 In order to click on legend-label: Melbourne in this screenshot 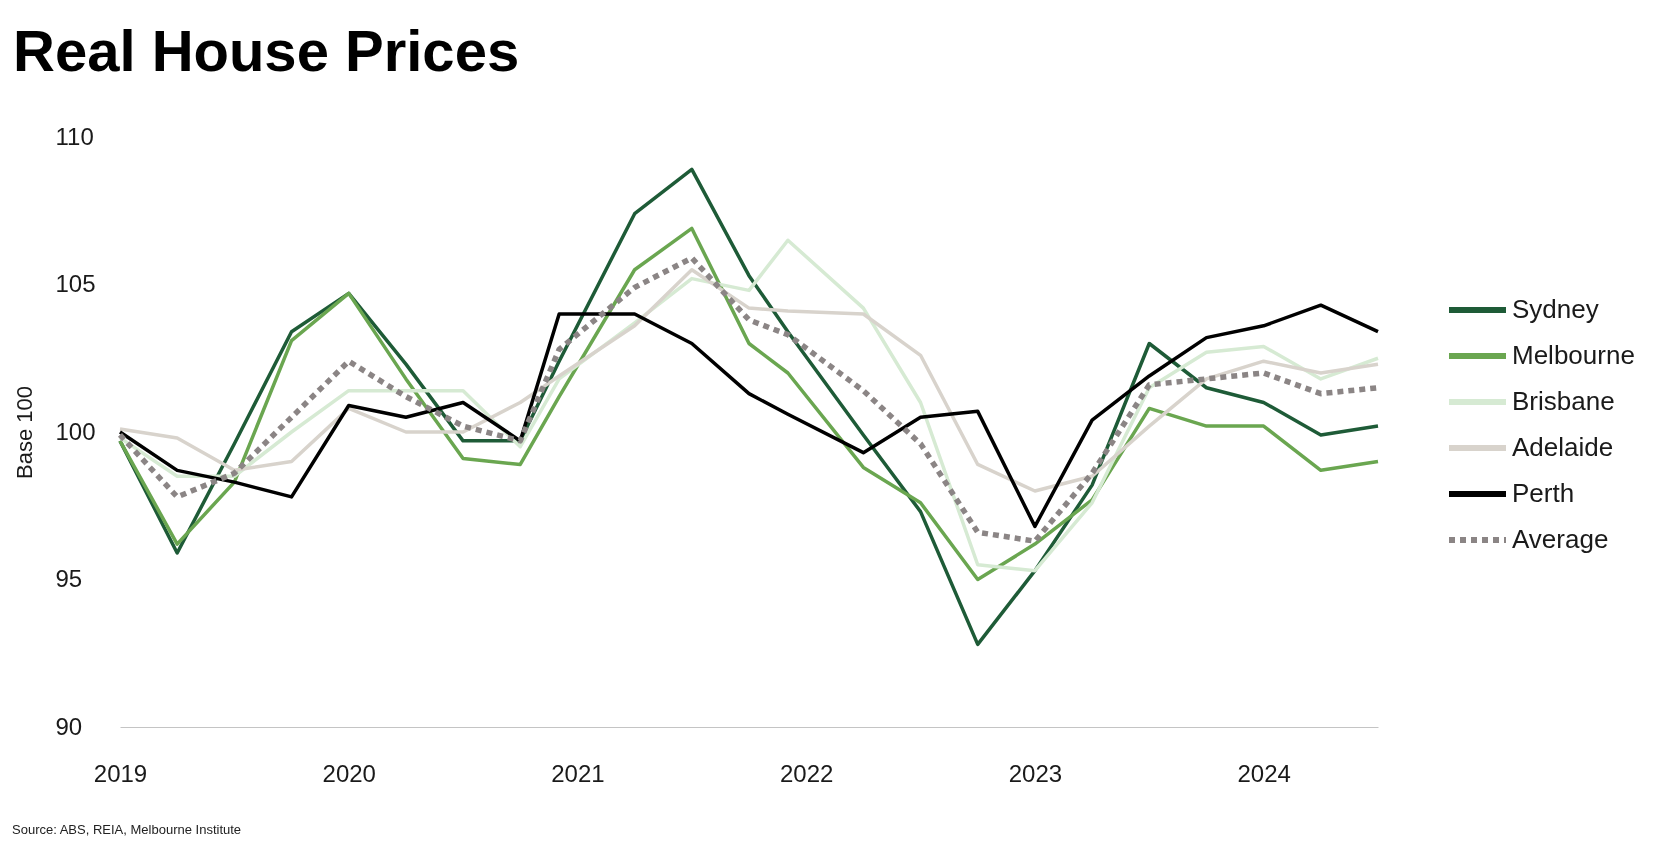, I will do `click(1573, 355)`.